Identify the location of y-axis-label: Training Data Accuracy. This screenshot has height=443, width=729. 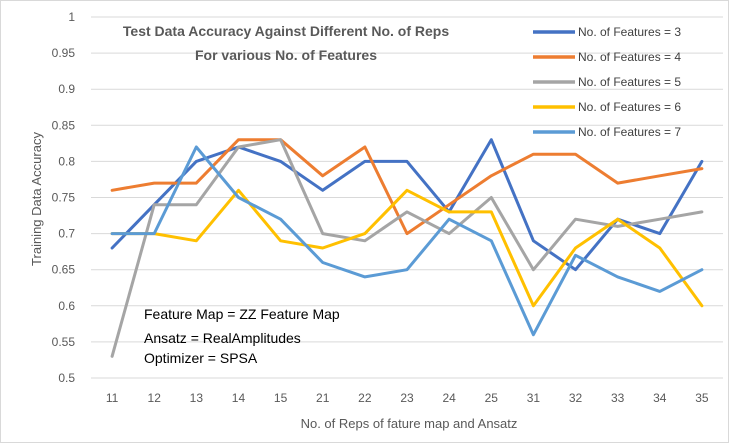
(36, 199).